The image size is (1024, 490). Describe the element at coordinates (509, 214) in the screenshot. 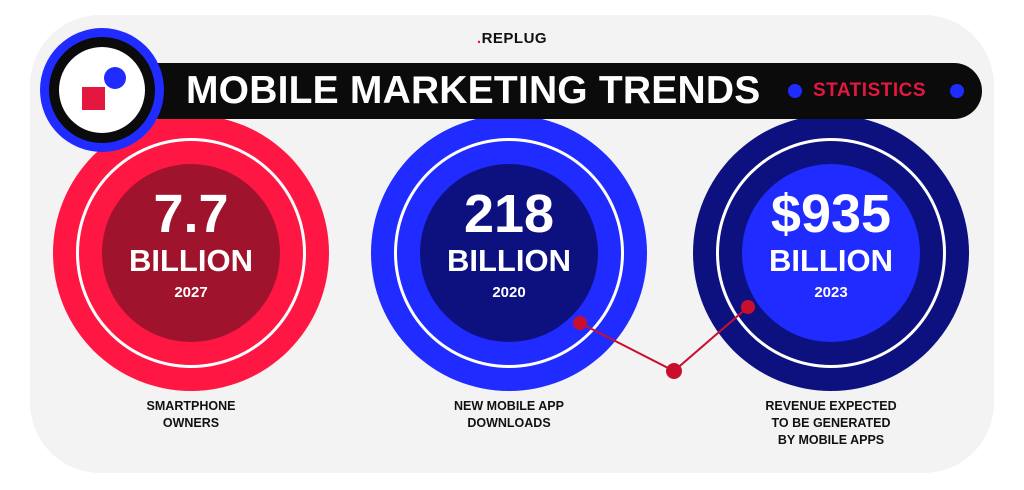

I see `stat-value: 218` at that location.